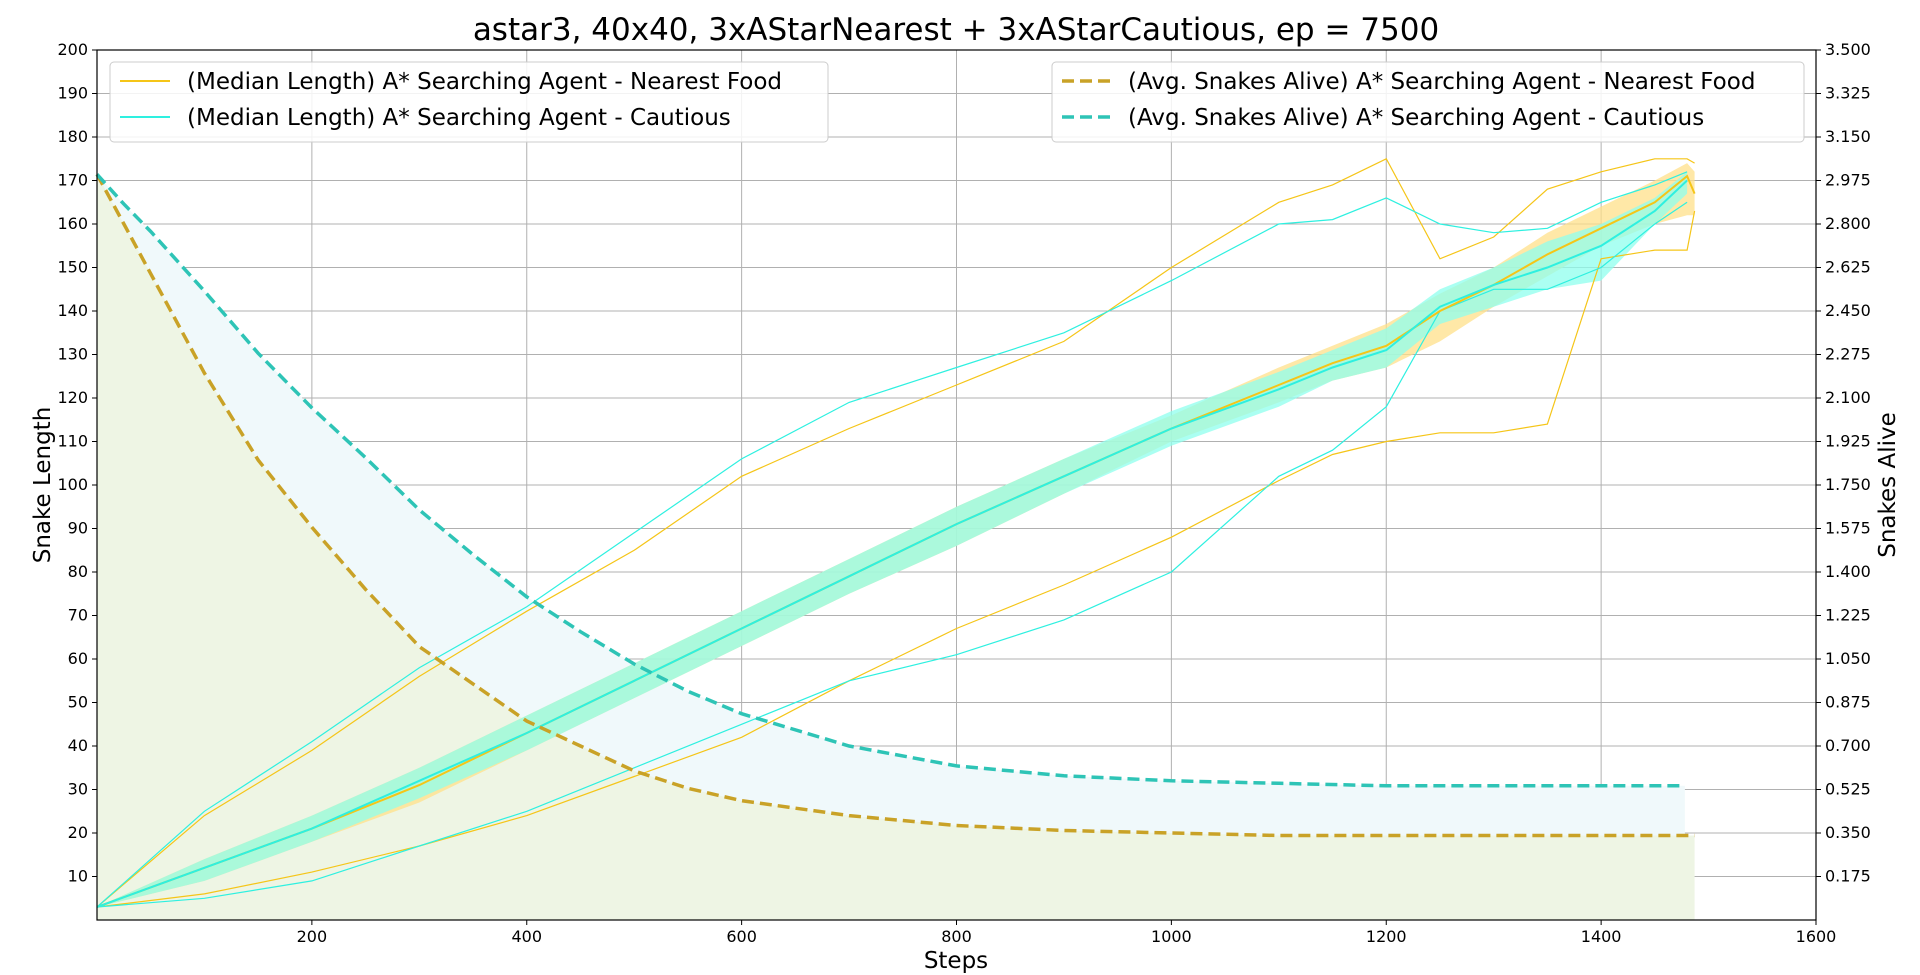  I want to click on y-right-tick-label: 0.350, so click(1848, 832).